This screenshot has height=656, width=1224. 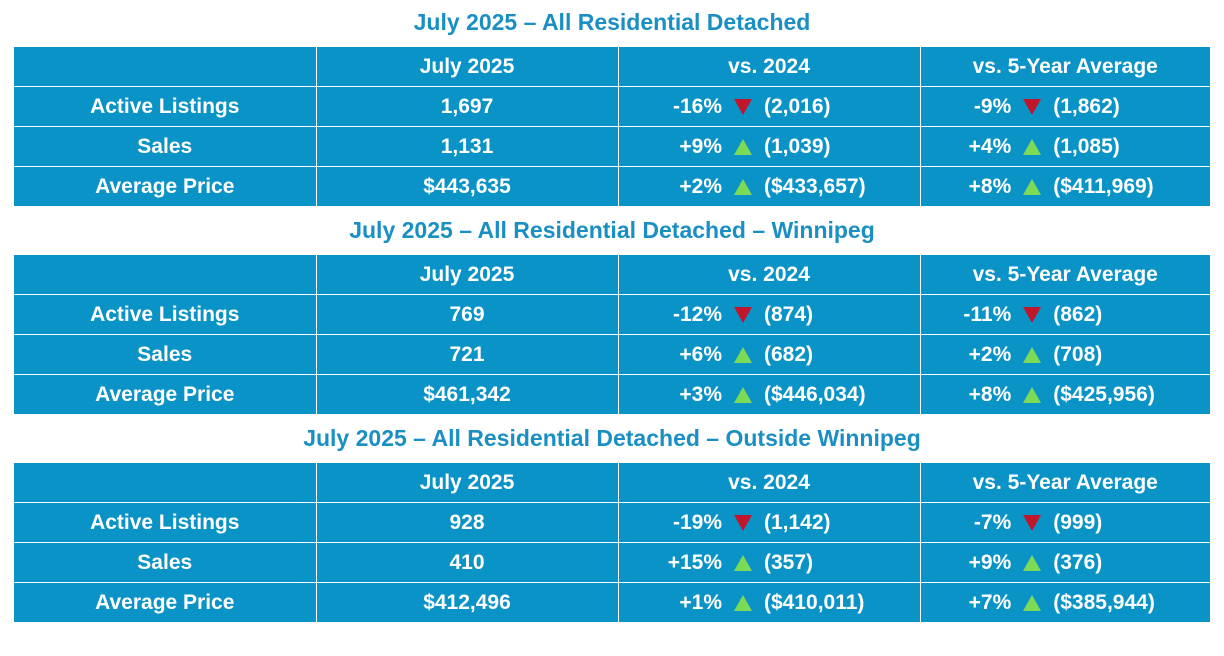 I want to click on comparison: +4% (1,085), so click(x=1065, y=147).